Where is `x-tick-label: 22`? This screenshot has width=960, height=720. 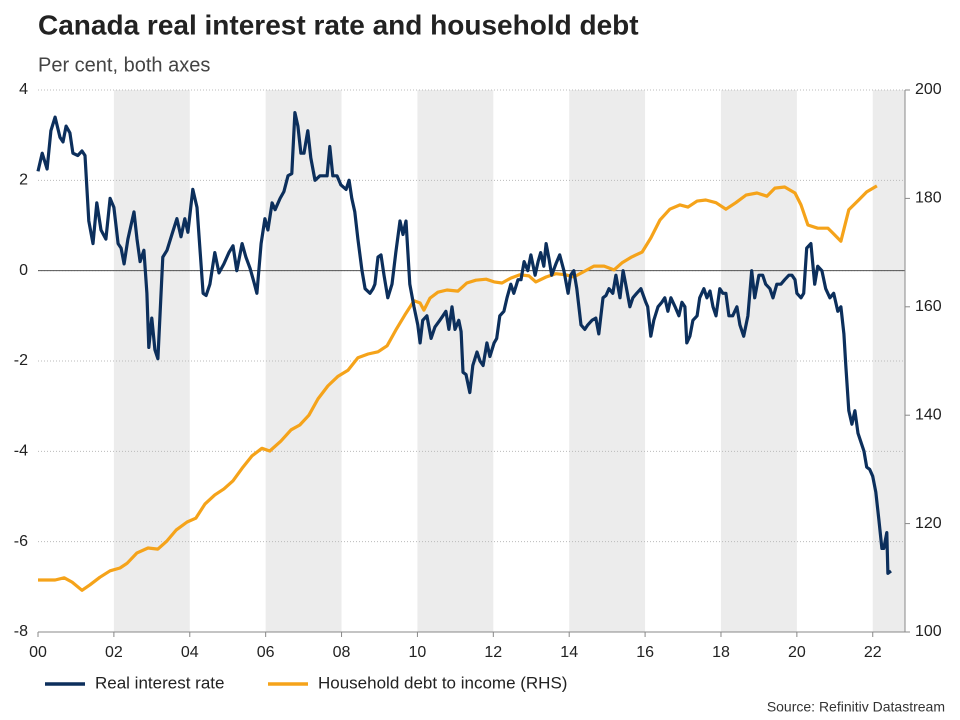 x-tick-label: 22 is located at coordinates (873, 652).